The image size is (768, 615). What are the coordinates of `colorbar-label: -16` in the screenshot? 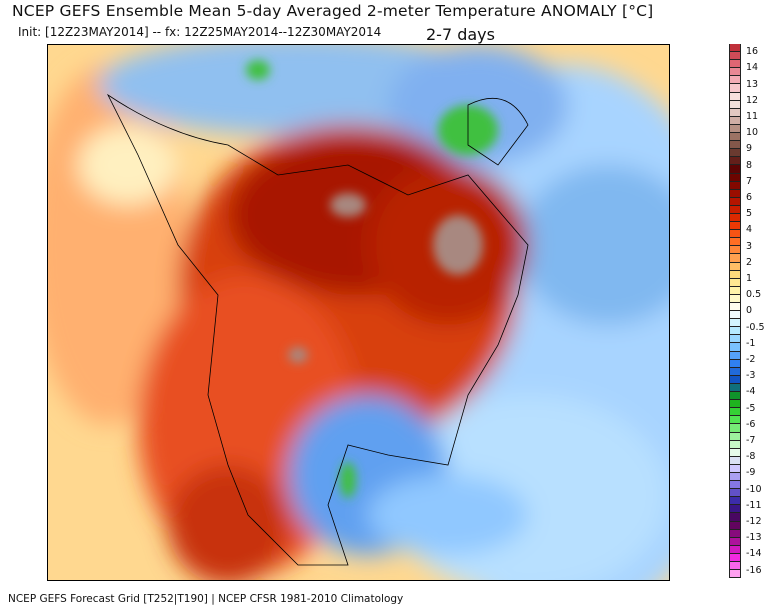 It's located at (754, 570).